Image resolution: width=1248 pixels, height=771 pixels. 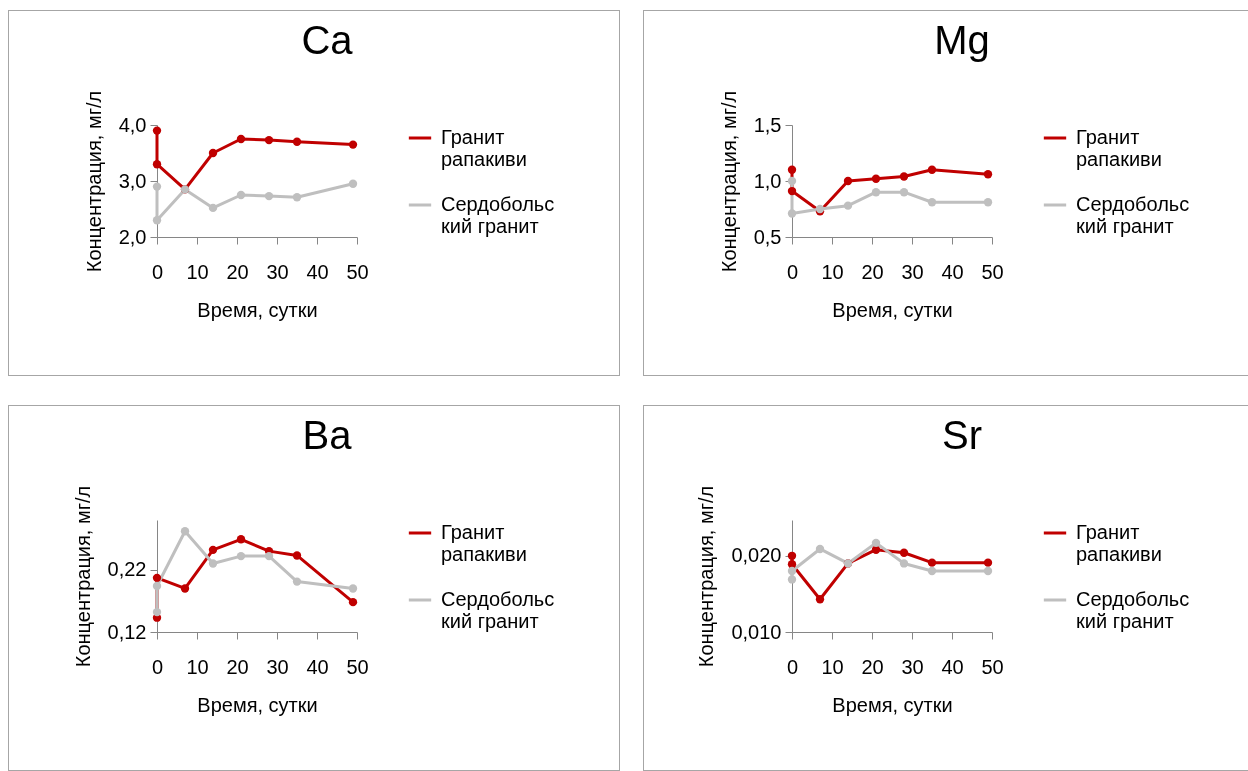 I want to click on y-tick-label: 0,020, so click(x=756, y=555).